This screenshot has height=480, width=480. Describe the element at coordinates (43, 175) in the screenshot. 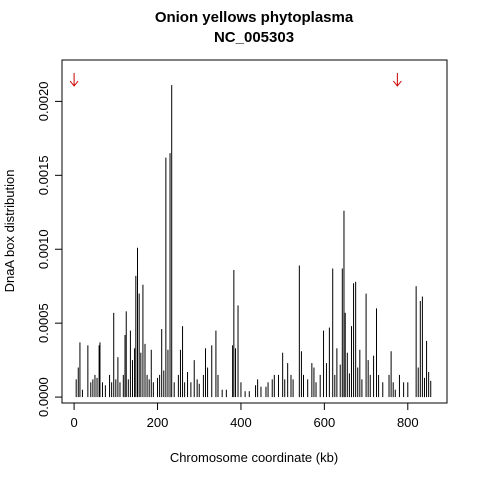

I see `y-tick-label: 0.0015` at that location.